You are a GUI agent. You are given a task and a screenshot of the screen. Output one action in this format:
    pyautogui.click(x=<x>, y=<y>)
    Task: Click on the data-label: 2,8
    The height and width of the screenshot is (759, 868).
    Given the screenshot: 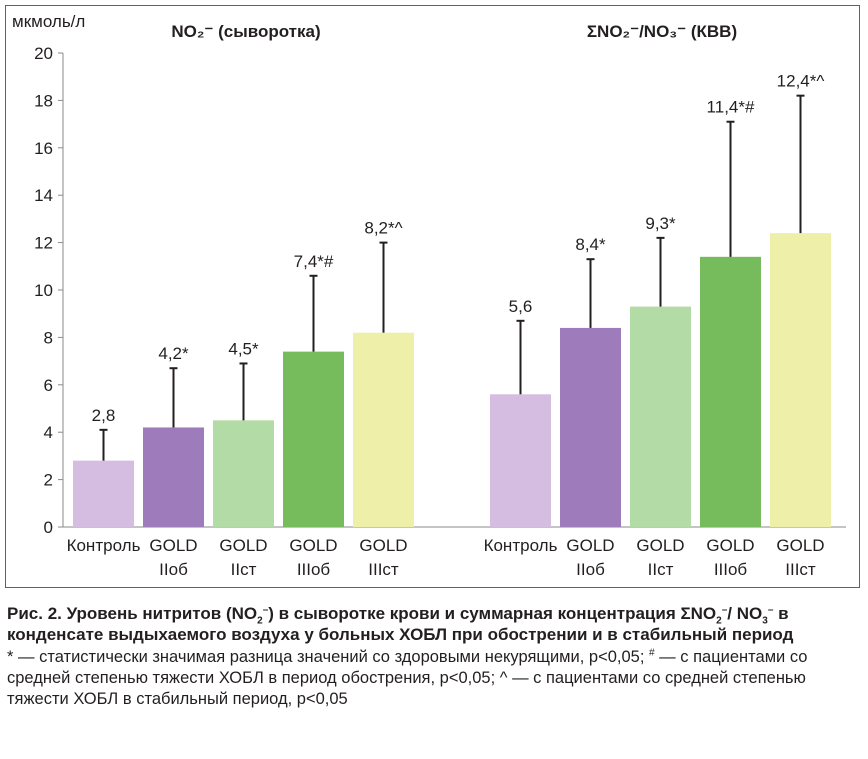 What is the action you would take?
    pyautogui.click(x=104, y=415)
    